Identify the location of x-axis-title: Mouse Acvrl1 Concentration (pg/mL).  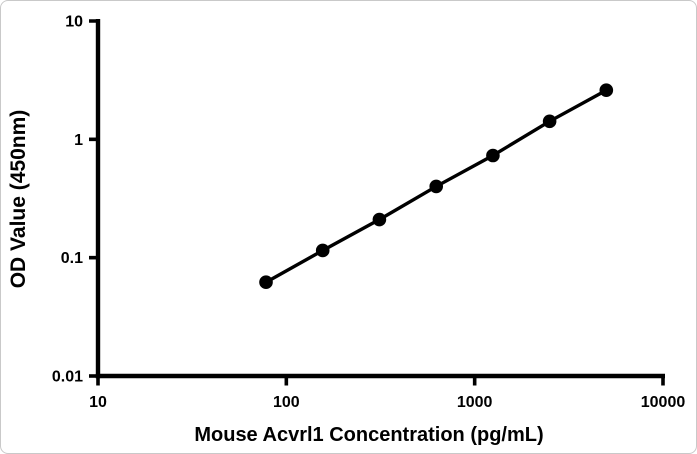
(368, 435).